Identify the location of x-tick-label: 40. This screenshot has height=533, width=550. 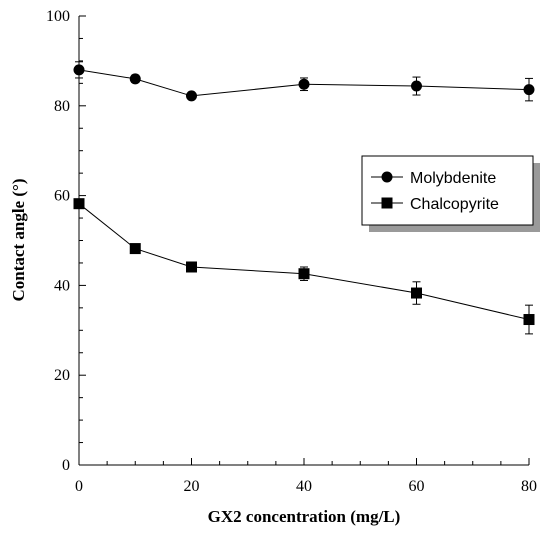
(304, 486).